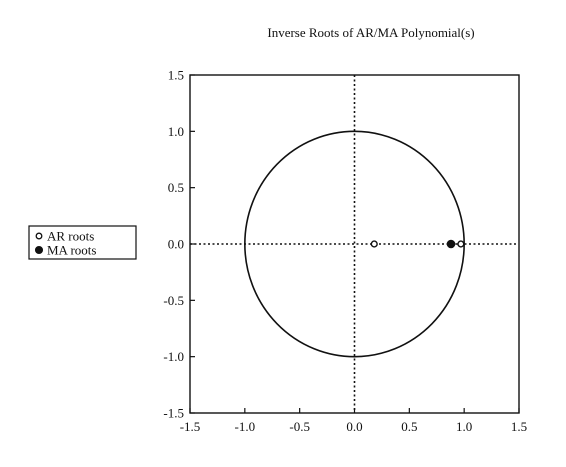  Describe the element at coordinates (71, 250) in the screenshot. I see `legend-ma-label: MA roots` at that location.